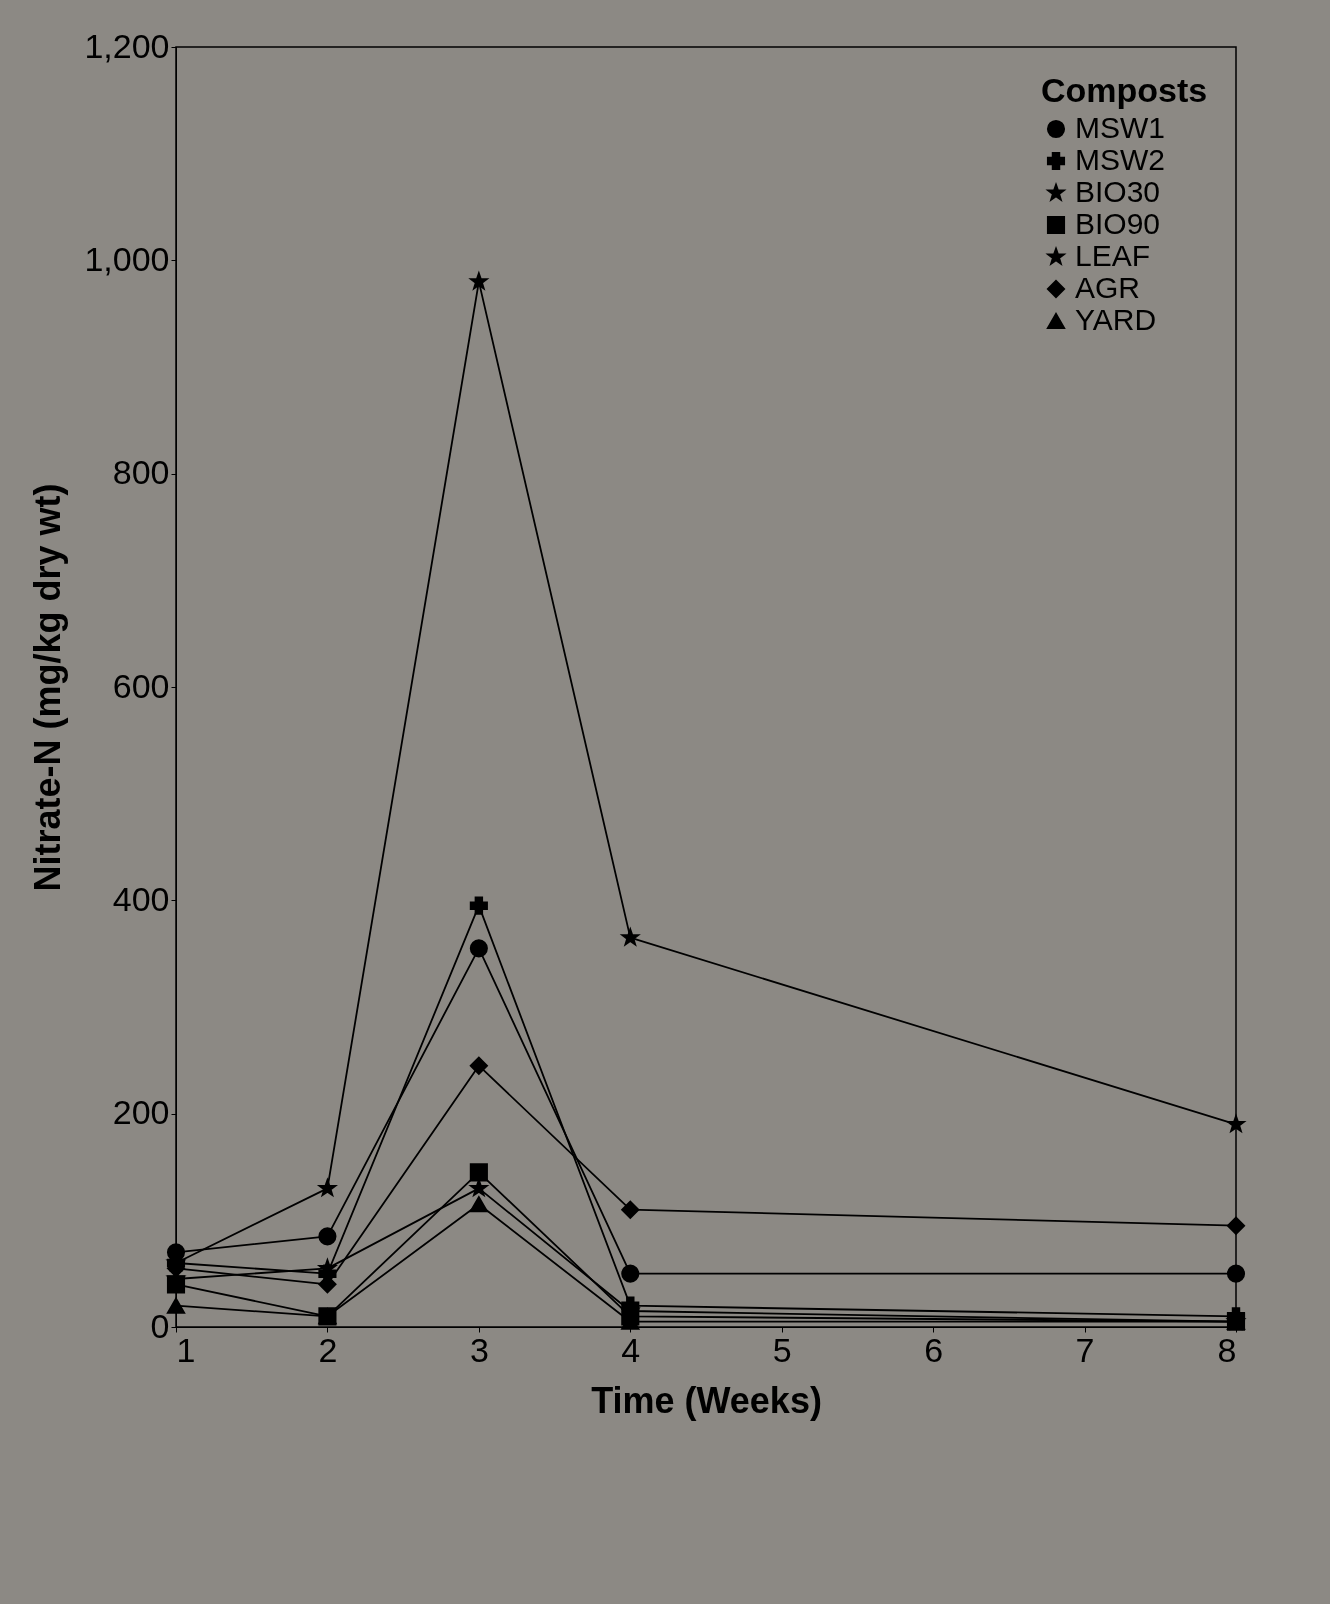  What do you see at coordinates (48, 687) in the screenshot?
I see `y-axis-title: Nitrate-N (mg/kg dry wt)` at bounding box center [48, 687].